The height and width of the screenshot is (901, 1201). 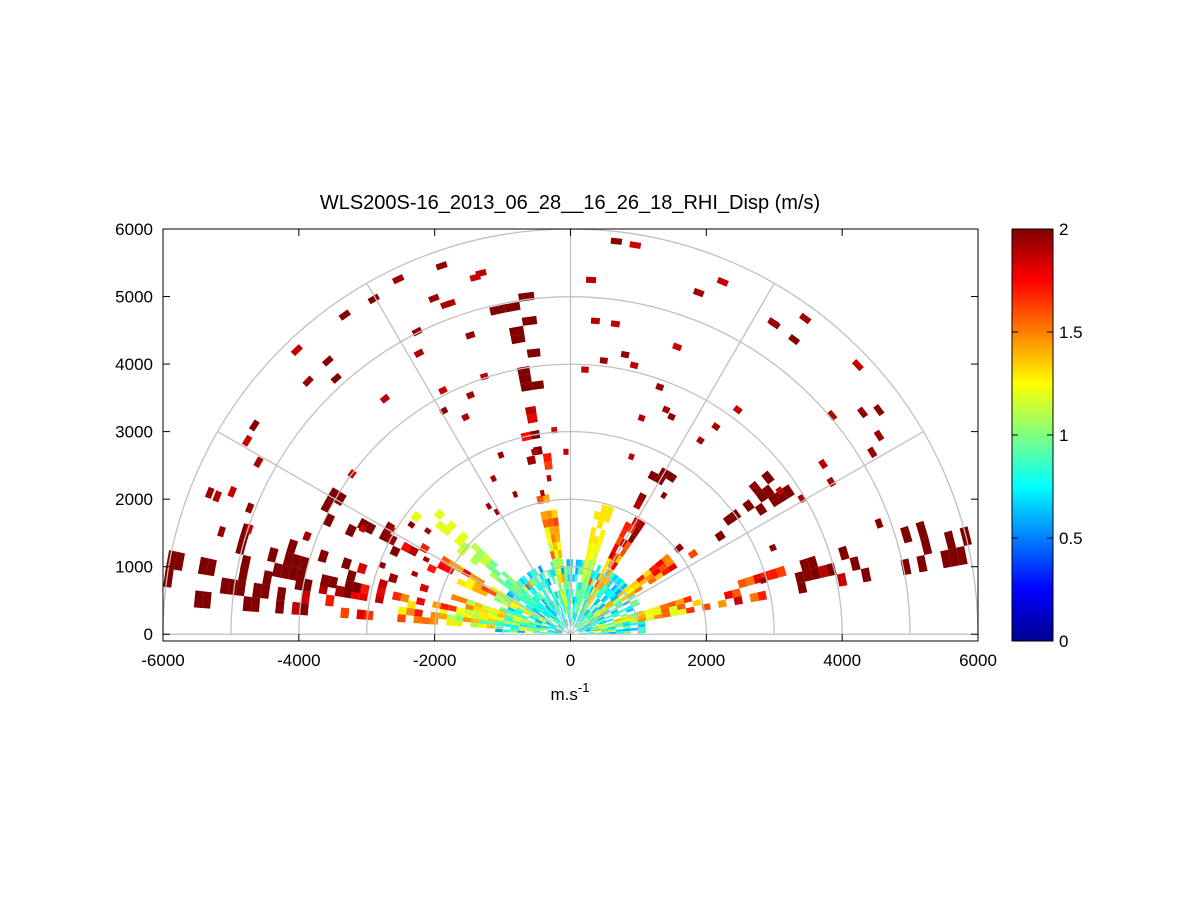 What do you see at coordinates (298, 660) in the screenshot?
I see `x-tick-label: -4000` at bounding box center [298, 660].